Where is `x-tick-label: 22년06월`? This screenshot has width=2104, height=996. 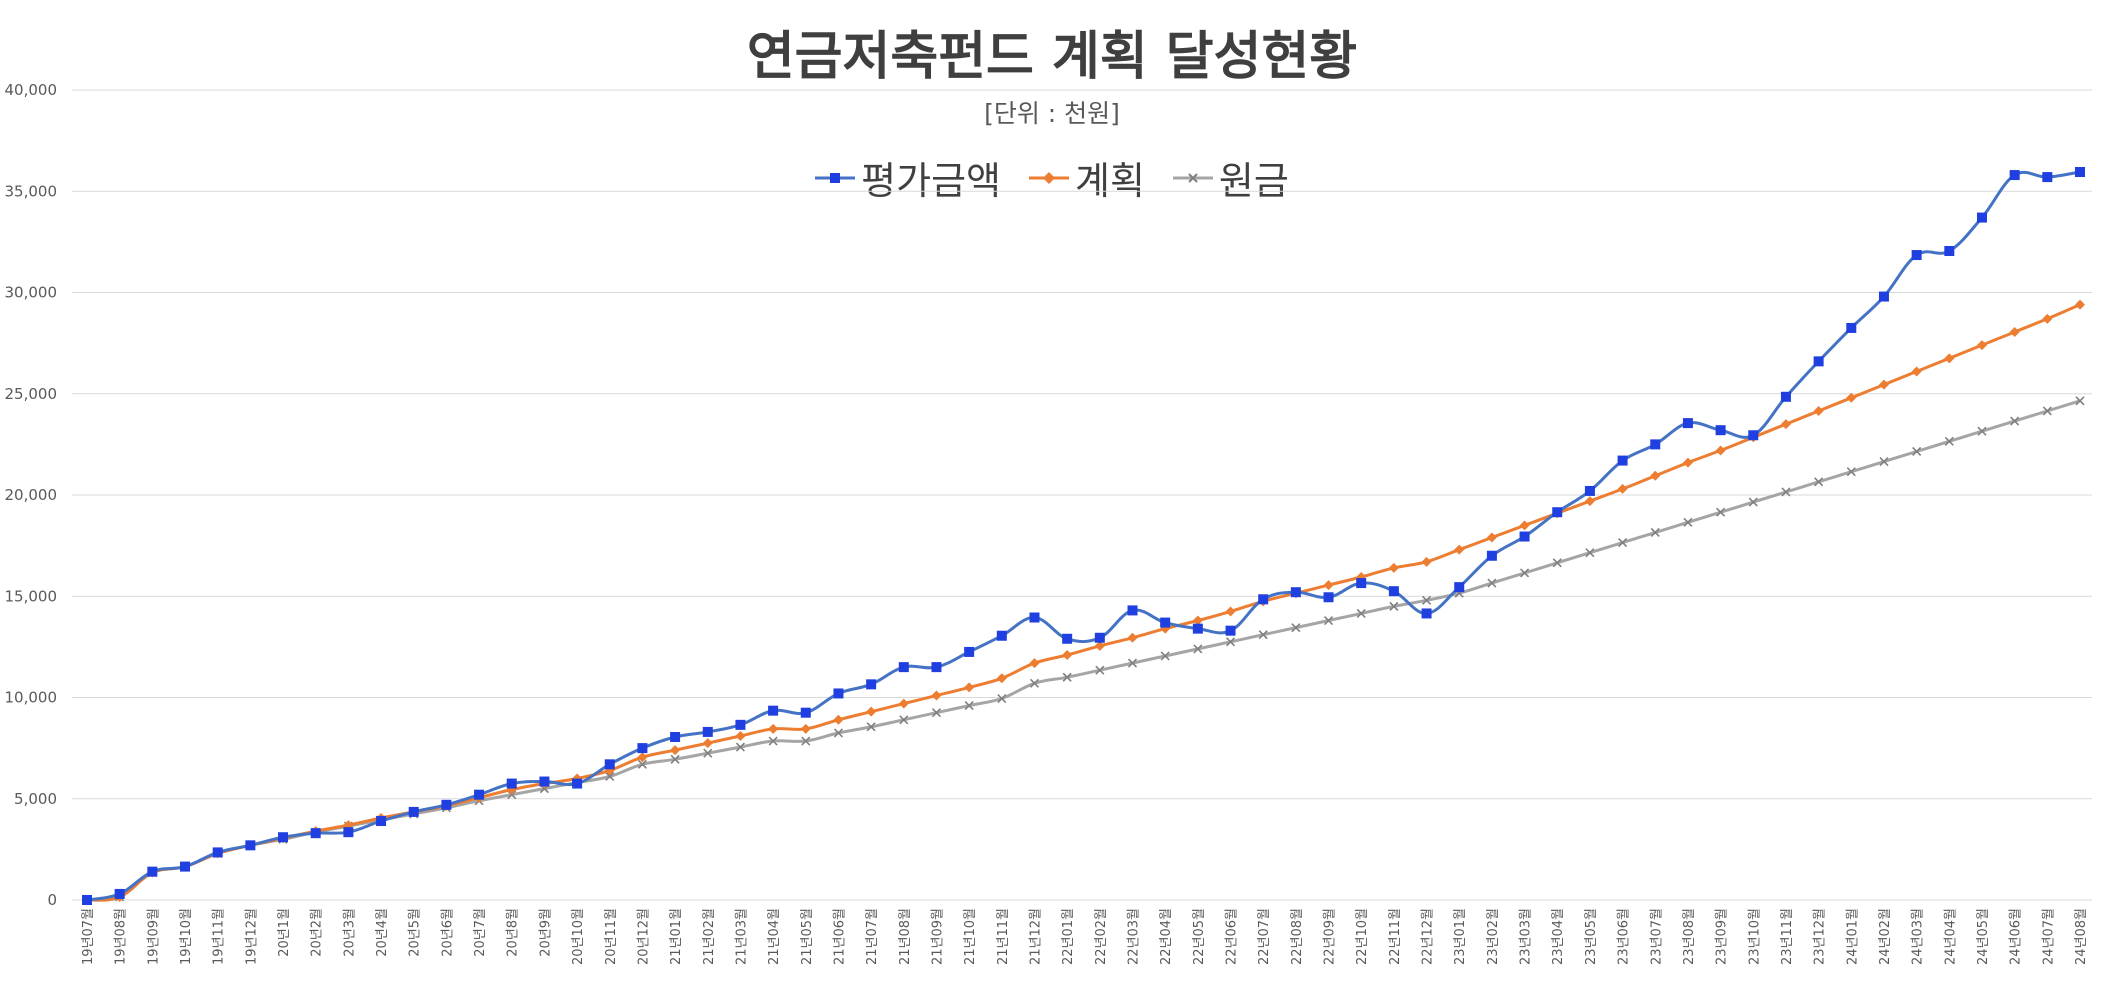 x-tick-label: 22년06월 is located at coordinates (1232, 936).